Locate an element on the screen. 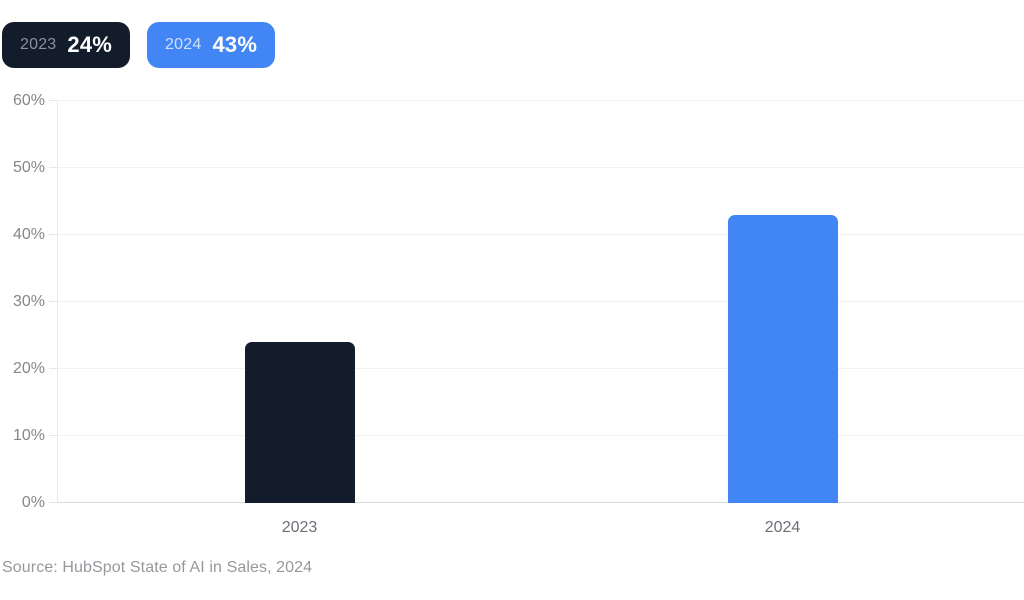 The width and height of the screenshot is (1024, 600). legend-year-label: 2023 is located at coordinates (38, 44).